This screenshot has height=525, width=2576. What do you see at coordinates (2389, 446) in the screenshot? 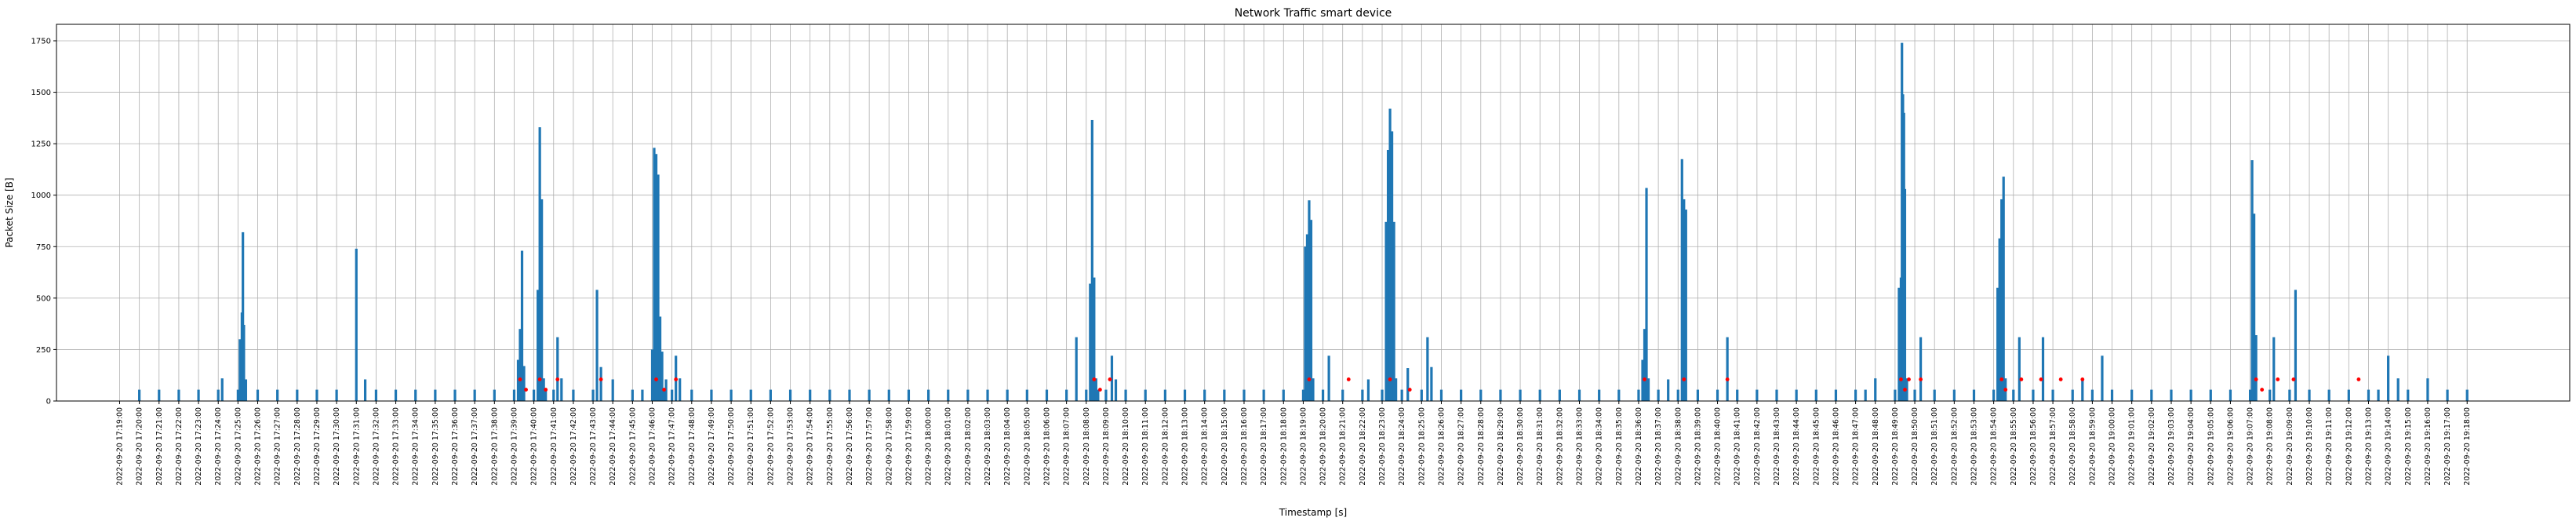
I see `x-tick-label: 2022-09-20 19:14:00` at bounding box center [2389, 446].